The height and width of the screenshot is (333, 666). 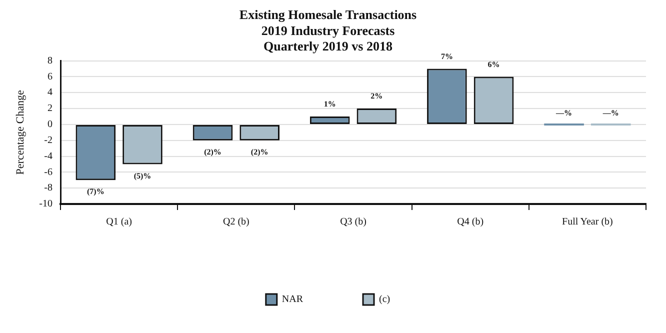 What do you see at coordinates (48, 156) in the screenshot?
I see `y-tick-label: -4` at bounding box center [48, 156].